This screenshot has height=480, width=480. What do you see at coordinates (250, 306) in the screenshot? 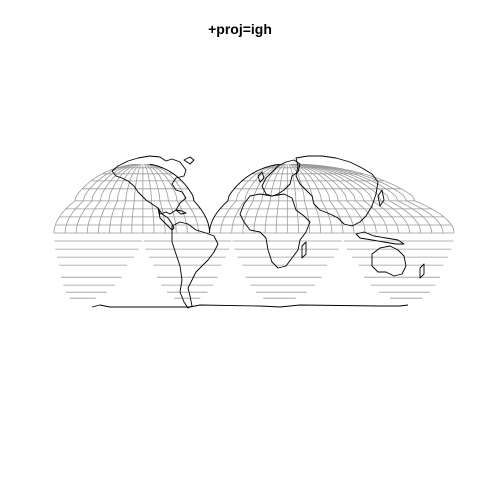
I see `coast-antarctica` at bounding box center [250, 306].